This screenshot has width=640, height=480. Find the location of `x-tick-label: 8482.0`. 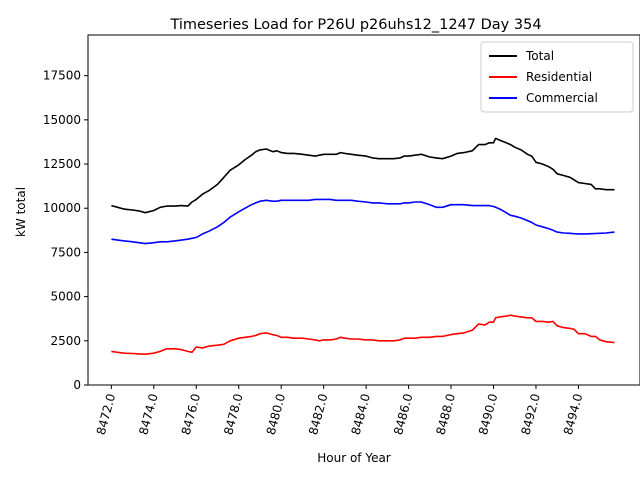

x-tick-label: 8482.0 is located at coordinates (318, 414).